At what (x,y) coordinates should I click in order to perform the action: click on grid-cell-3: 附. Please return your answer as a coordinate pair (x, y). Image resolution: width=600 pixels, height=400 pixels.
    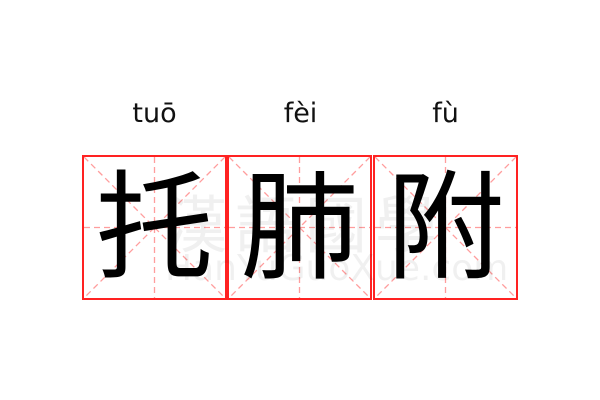
    Looking at the image, I should click on (445, 227).